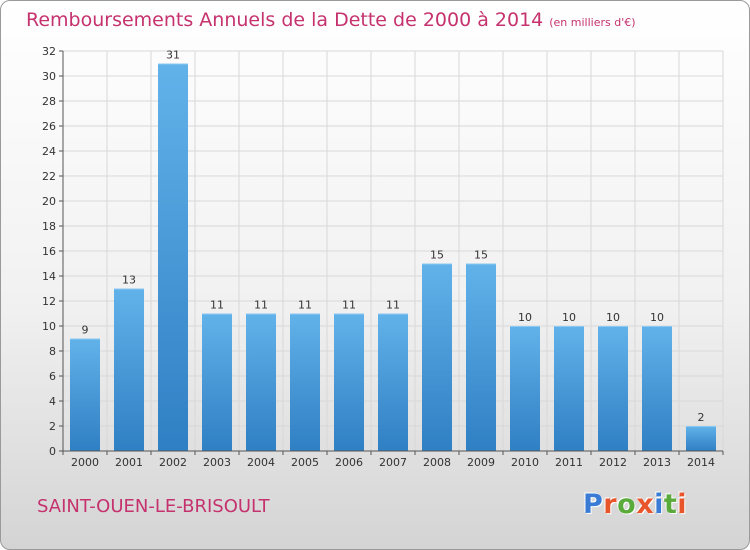 This screenshot has height=550, width=750. I want to click on data-label-2006: 11, so click(349, 305).